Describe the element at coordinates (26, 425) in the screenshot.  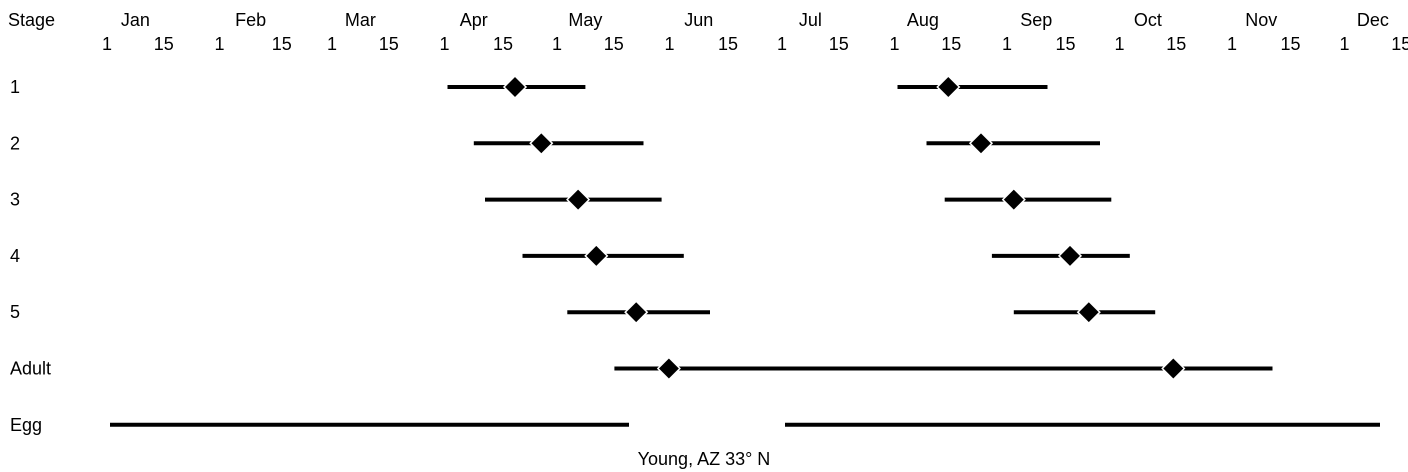
I see `row-label-egg: Egg` at that location.